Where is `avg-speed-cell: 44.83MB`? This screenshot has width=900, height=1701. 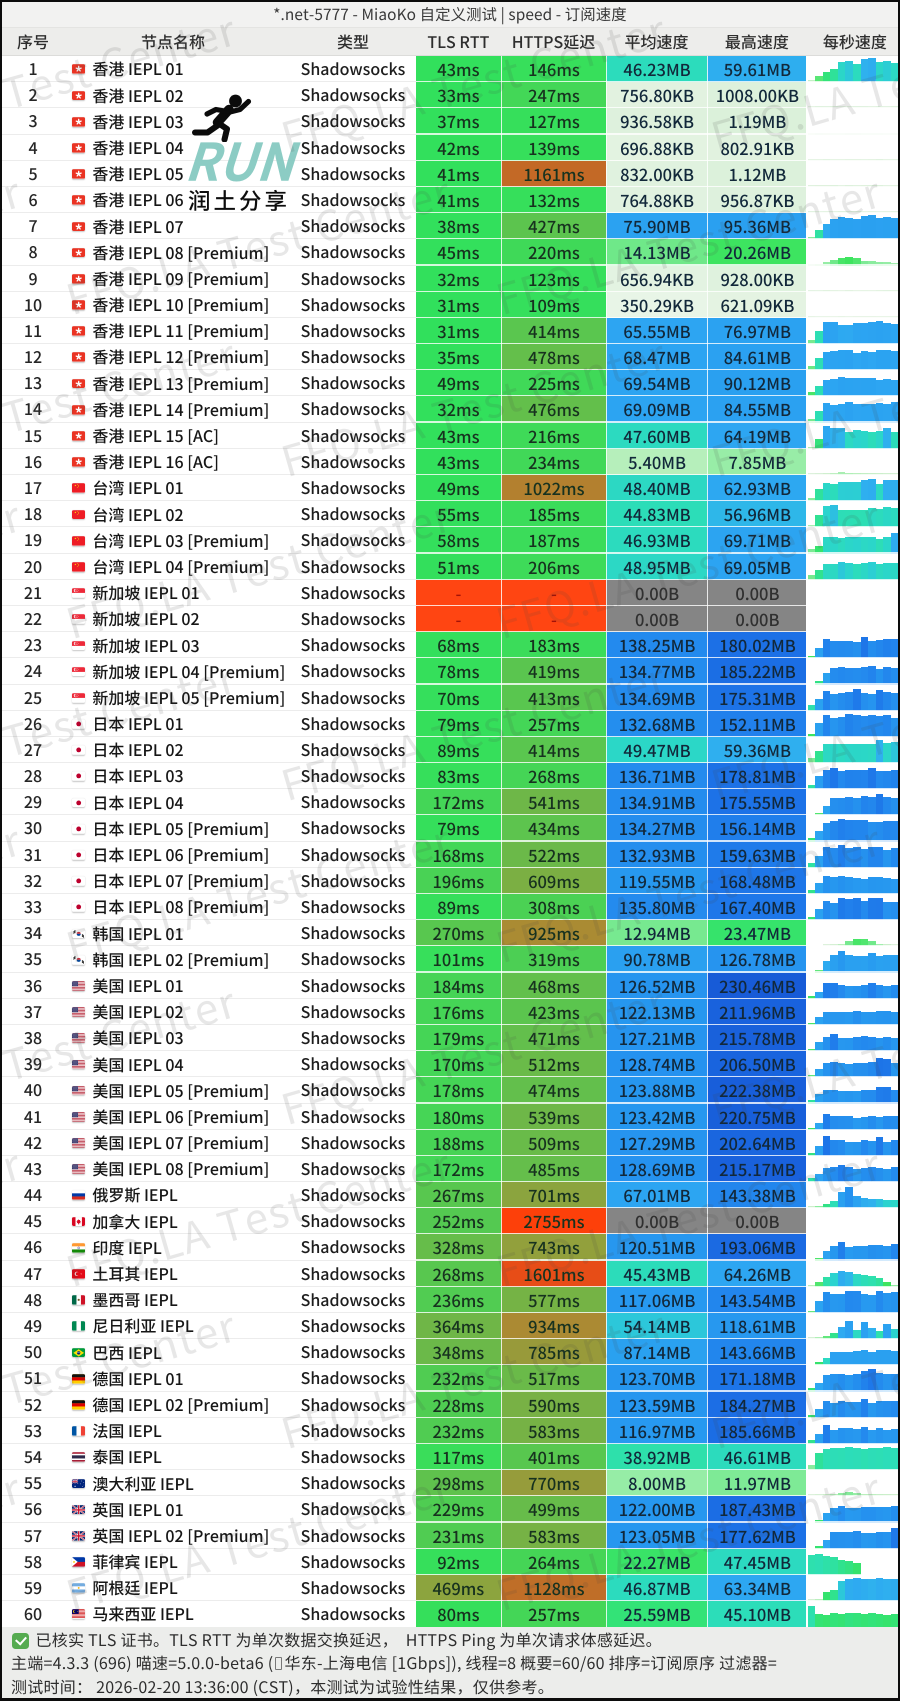 avg-speed-cell: 44.83MB is located at coordinates (656, 514).